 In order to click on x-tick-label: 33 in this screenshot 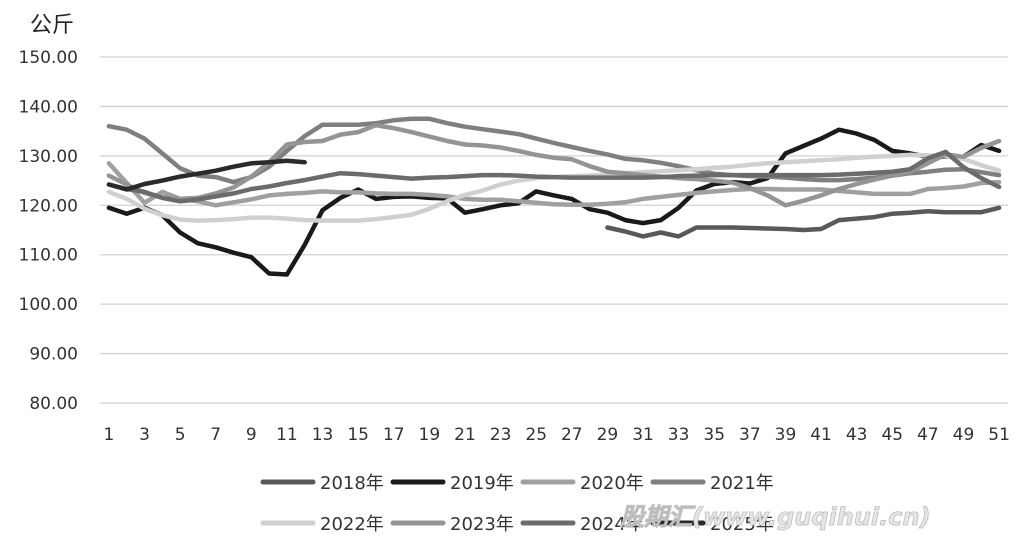, I will do `click(679, 435)`.